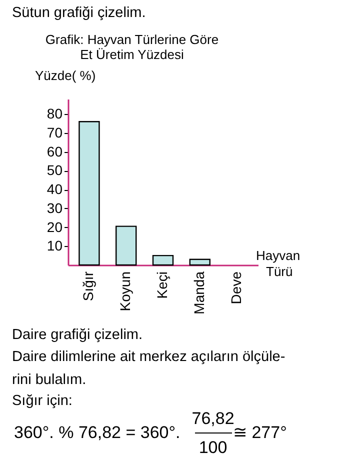 The height and width of the screenshot is (461, 339). Describe the element at coordinates (54, 246) in the screenshot. I see `y-tick-label: 10` at that location.